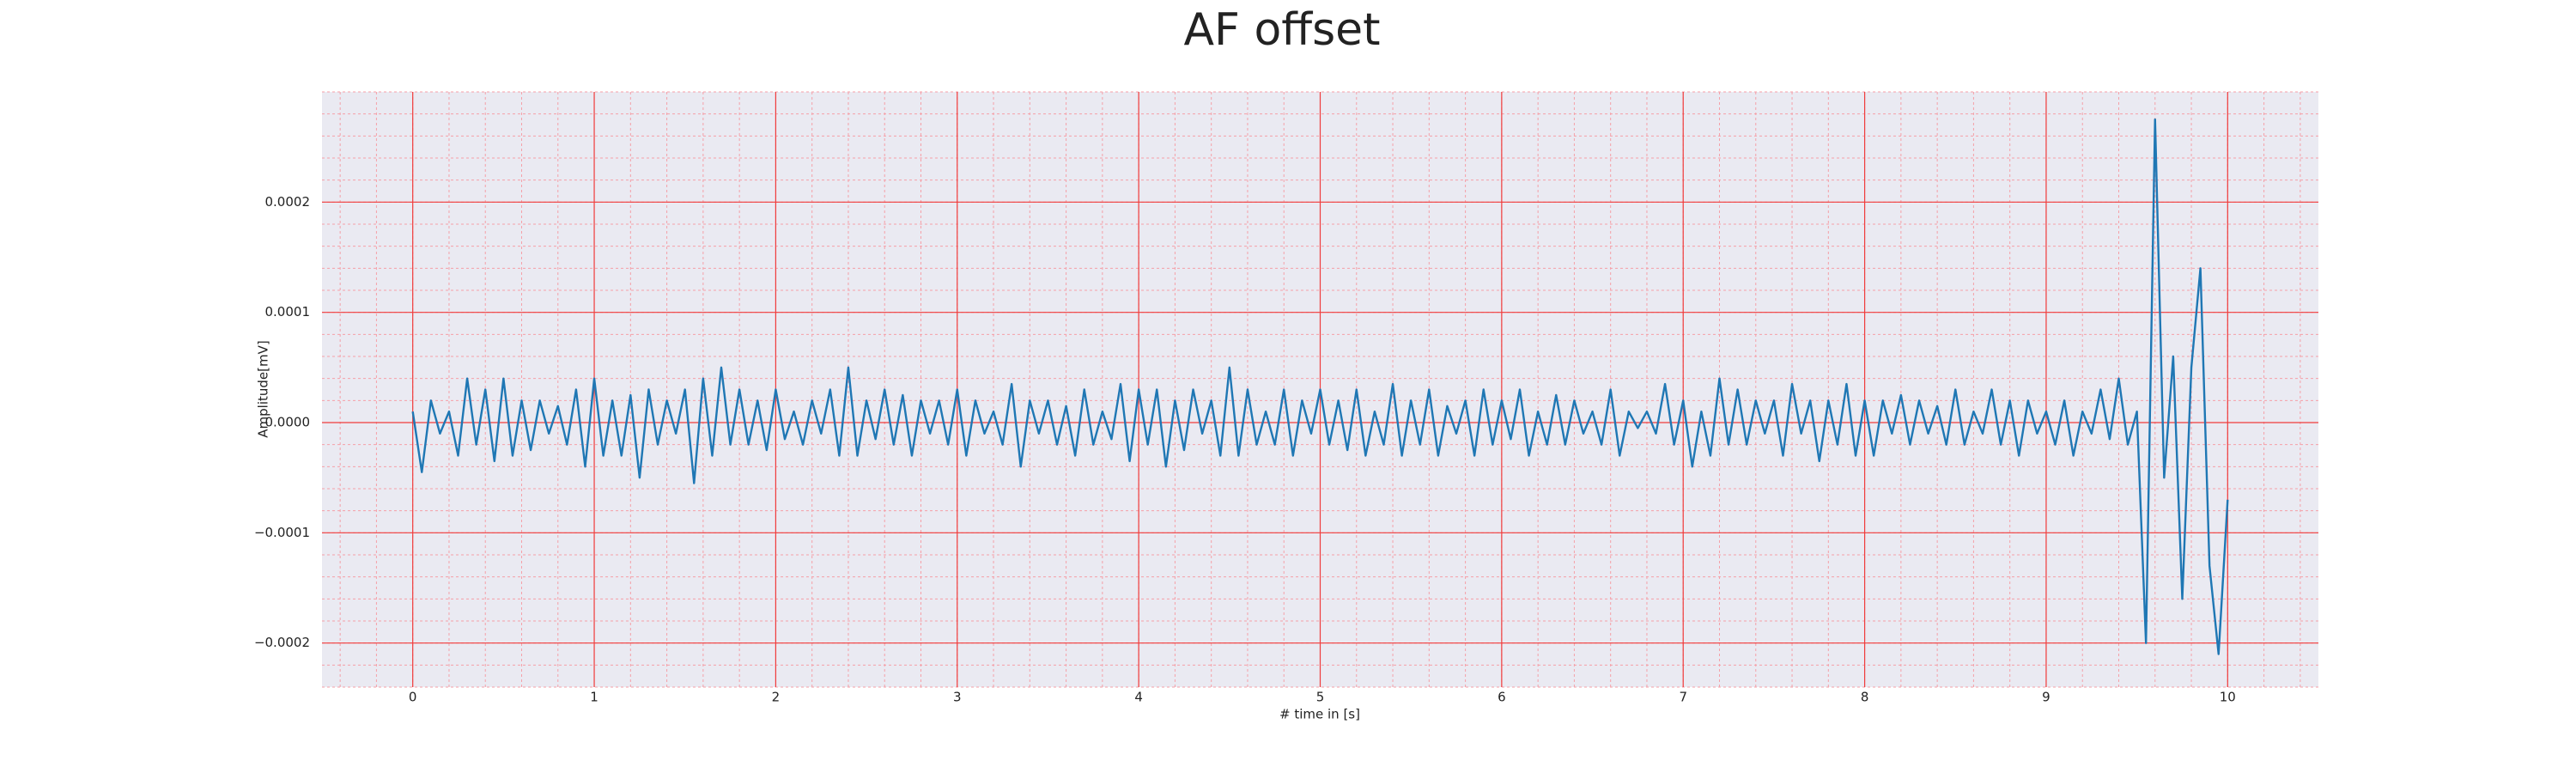  What do you see at coordinates (1320, 697) in the screenshot?
I see `x-tick-label: 5` at bounding box center [1320, 697].